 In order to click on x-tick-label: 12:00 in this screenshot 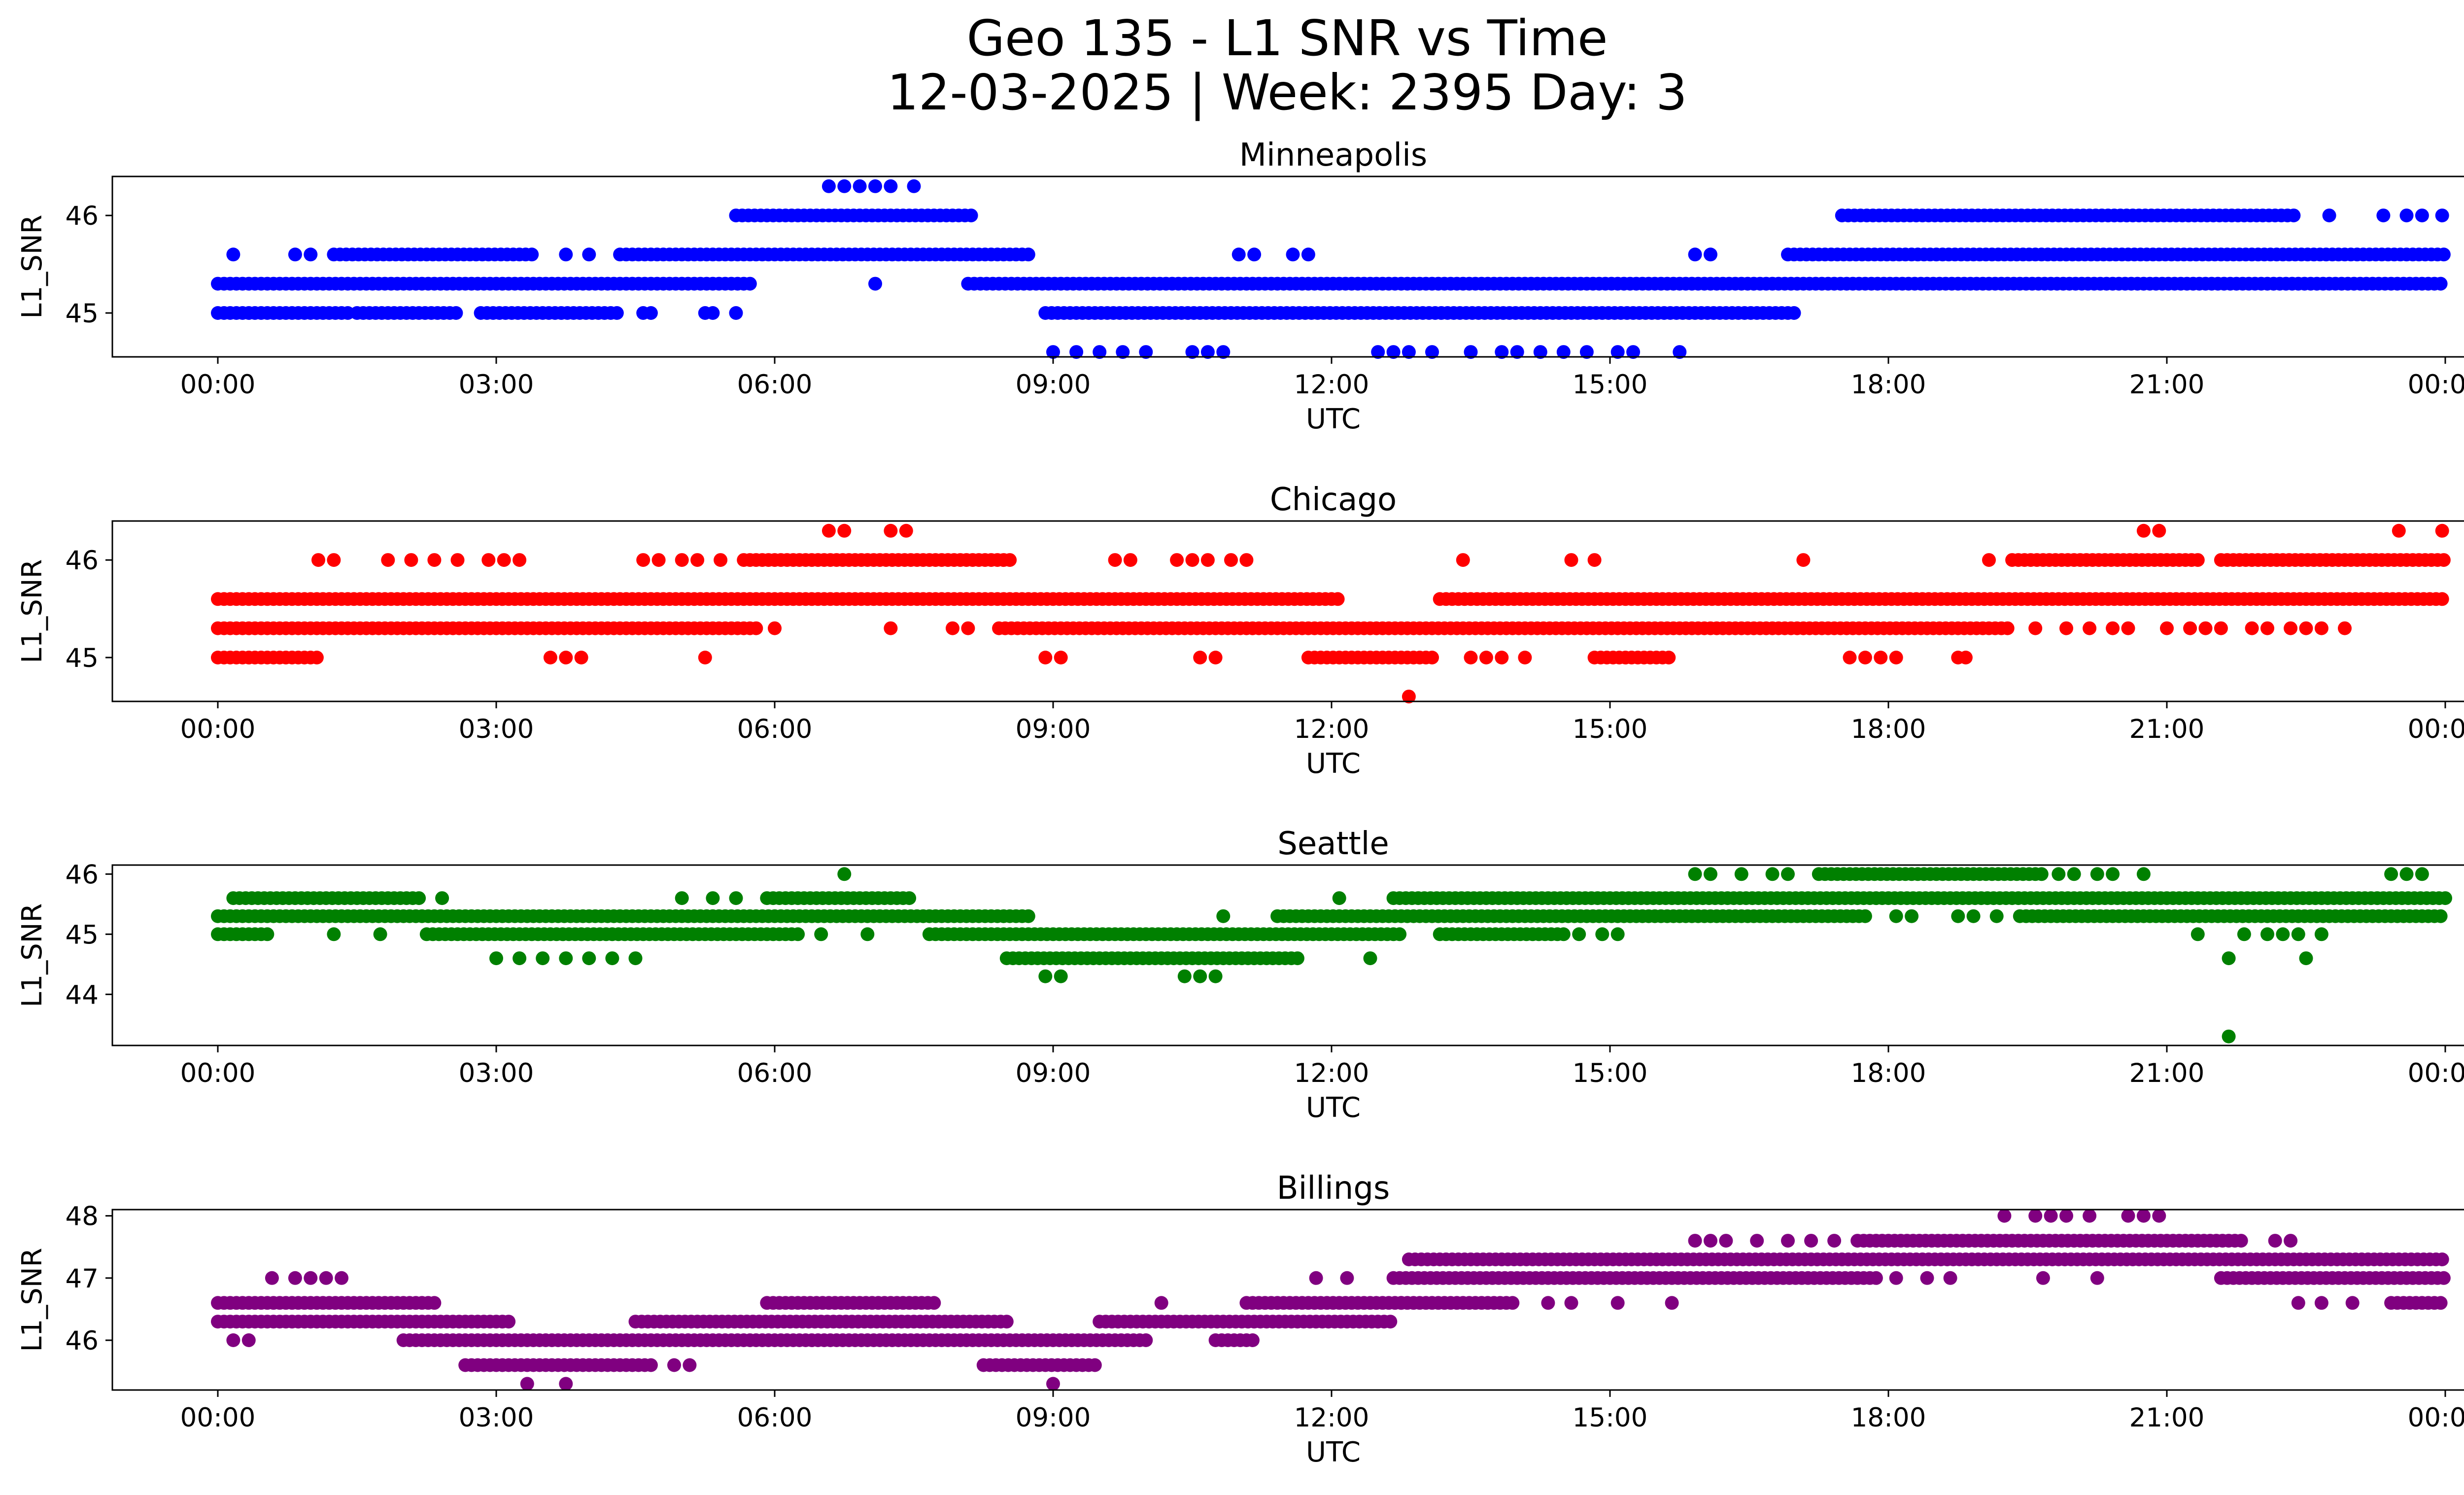, I will do `click(1331, 1073)`.